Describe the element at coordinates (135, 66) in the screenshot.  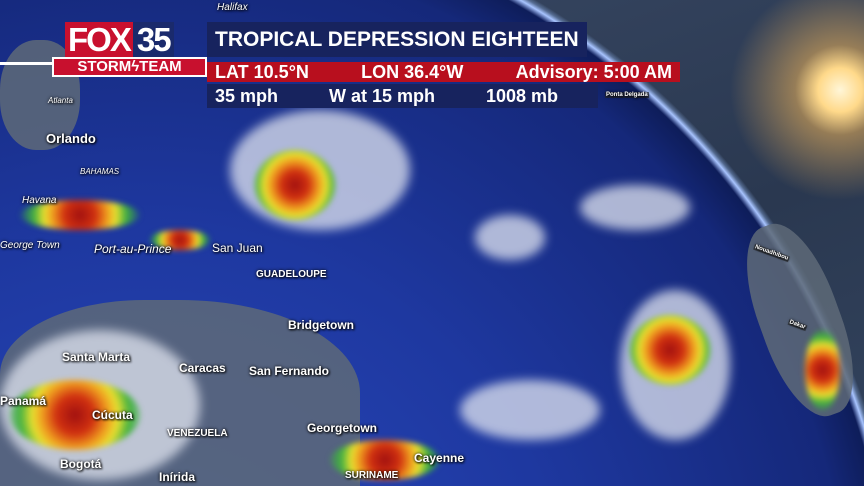
I see `lightning-icon: ϟ` at that location.